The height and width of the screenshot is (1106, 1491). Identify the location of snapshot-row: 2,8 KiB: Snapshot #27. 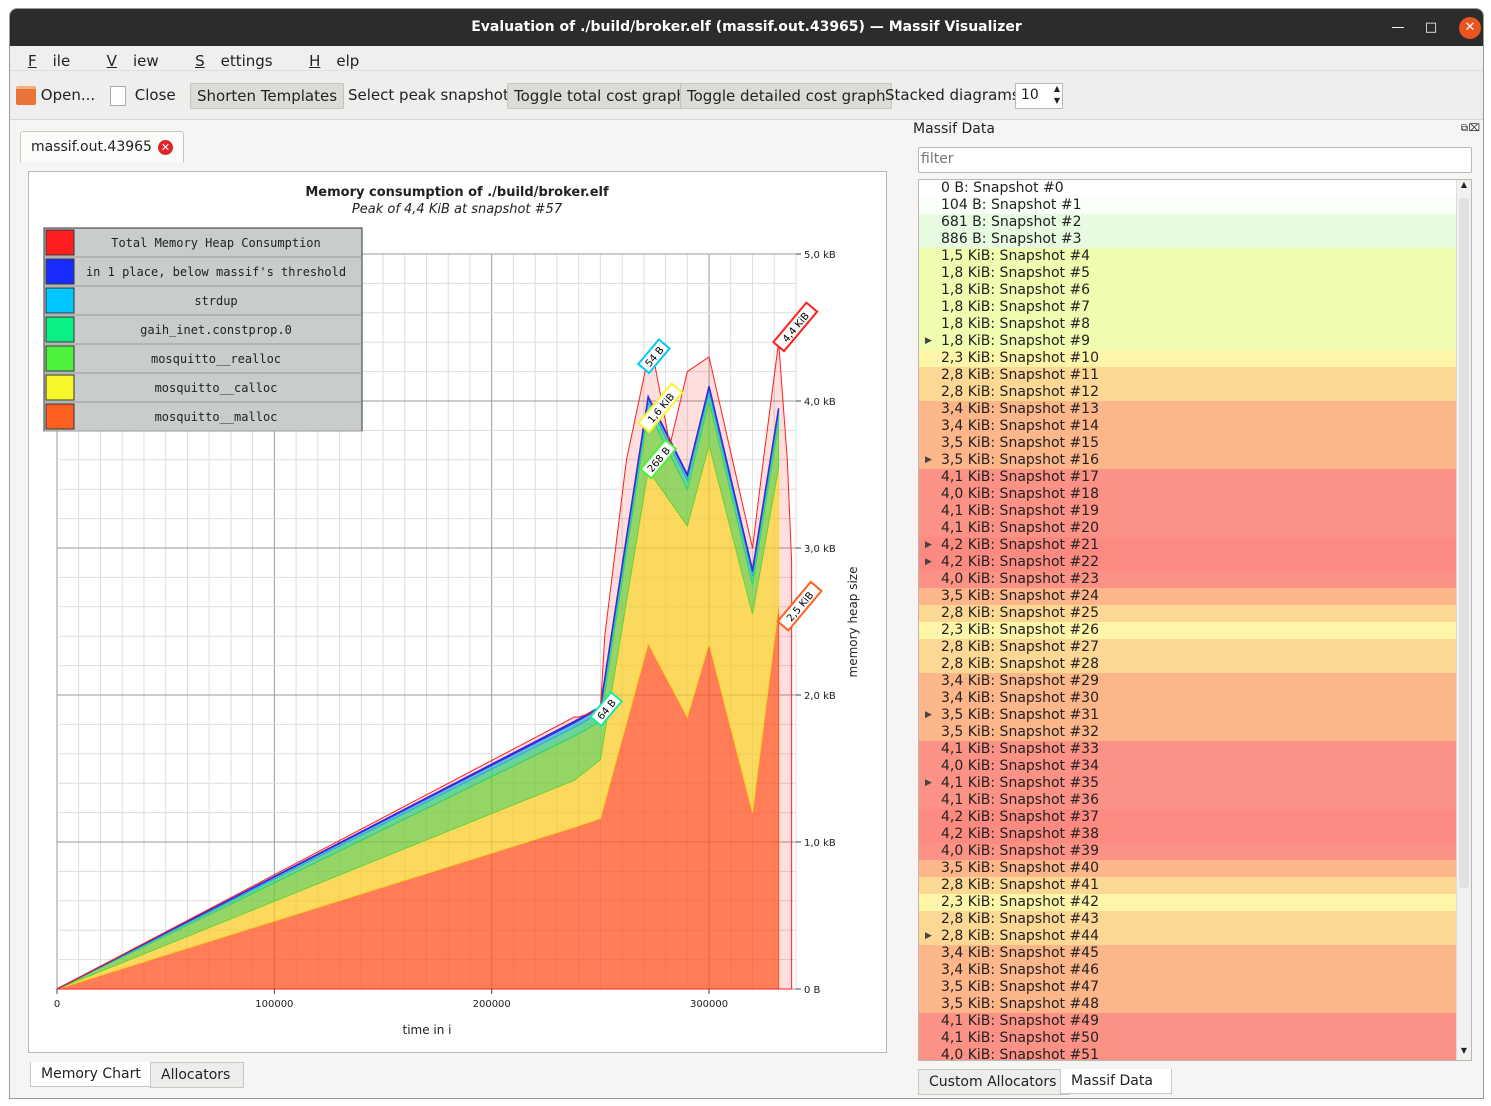
(1195, 647).